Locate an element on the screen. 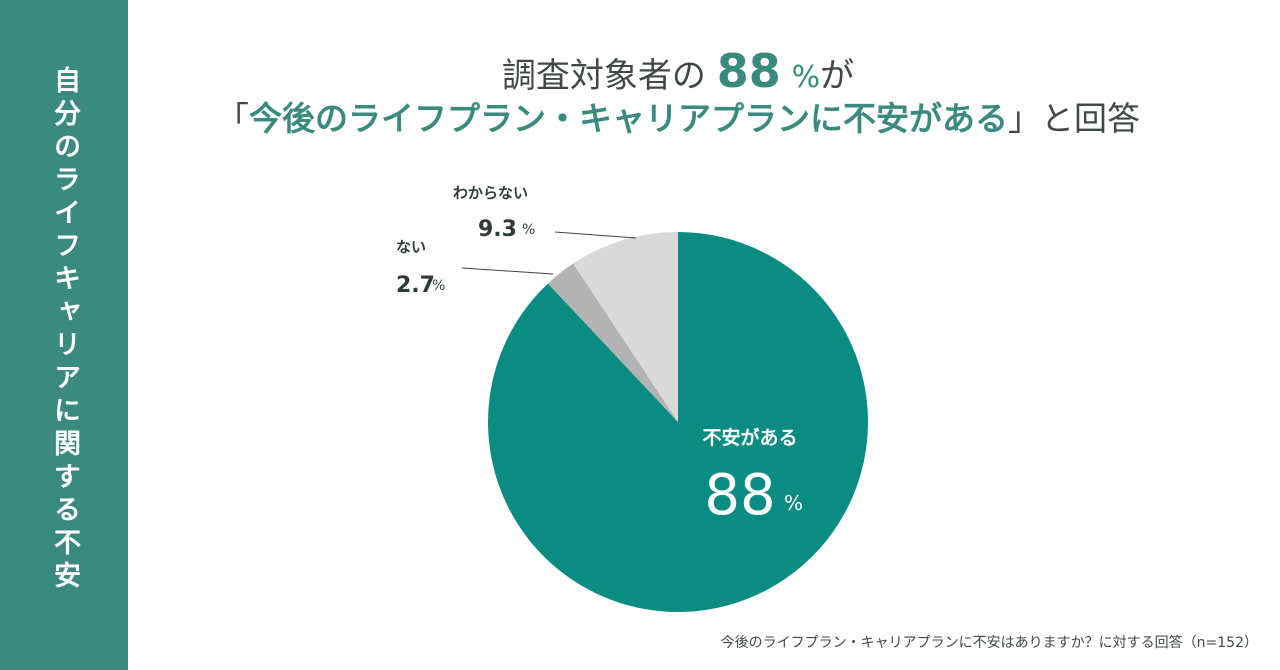 This screenshot has height=670, width=1280. pie-slice-wakaranai is located at coordinates (625, 327).